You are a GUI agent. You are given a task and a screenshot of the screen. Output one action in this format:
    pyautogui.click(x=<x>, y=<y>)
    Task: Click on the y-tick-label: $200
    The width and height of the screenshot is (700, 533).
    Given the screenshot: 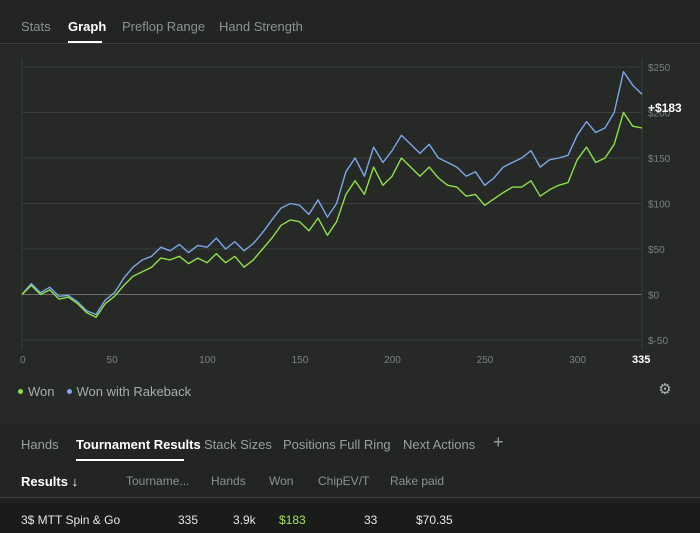 What is the action you would take?
    pyautogui.click(x=659, y=114)
    